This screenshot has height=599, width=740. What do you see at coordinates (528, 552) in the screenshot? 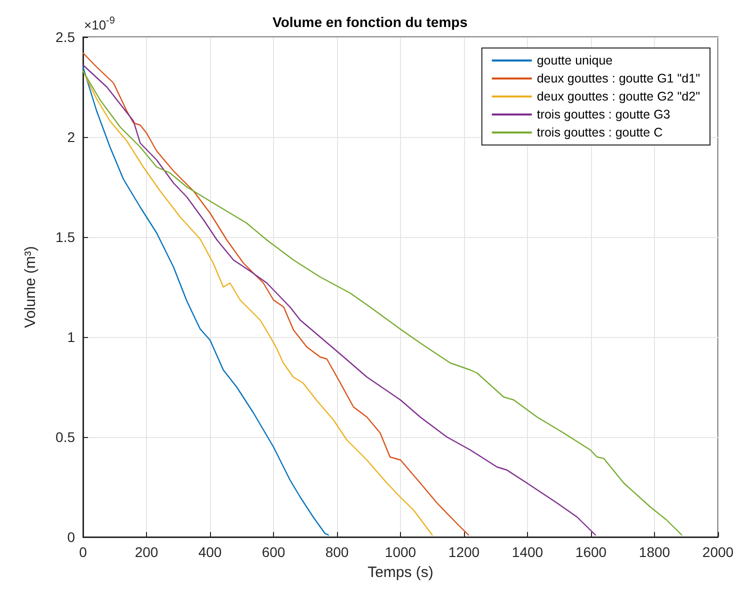
I see `x-tick-label: 1400` at bounding box center [528, 552].